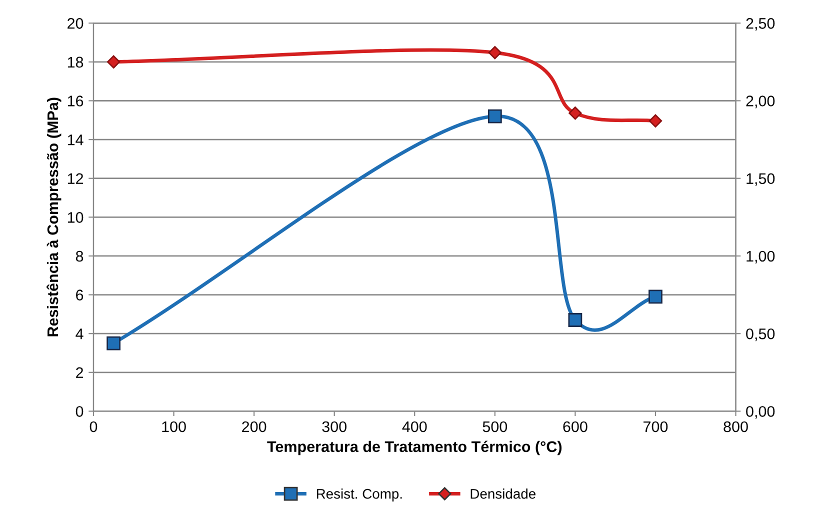 Image resolution: width=813 pixels, height=514 pixels. I want to click on legend-label: Resist. Comp., so click(359, 495).